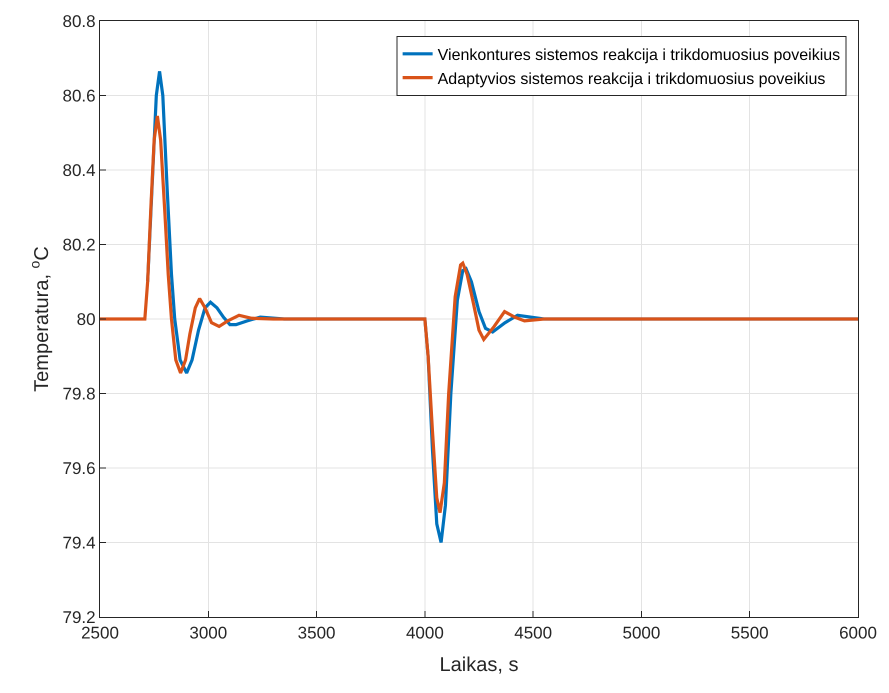 The width and height of the screenshot is (889, 693). I want to click on legend-label: Vienkontures sistemos reakcija i trikdomuosius poveikius, so click(639, 55).